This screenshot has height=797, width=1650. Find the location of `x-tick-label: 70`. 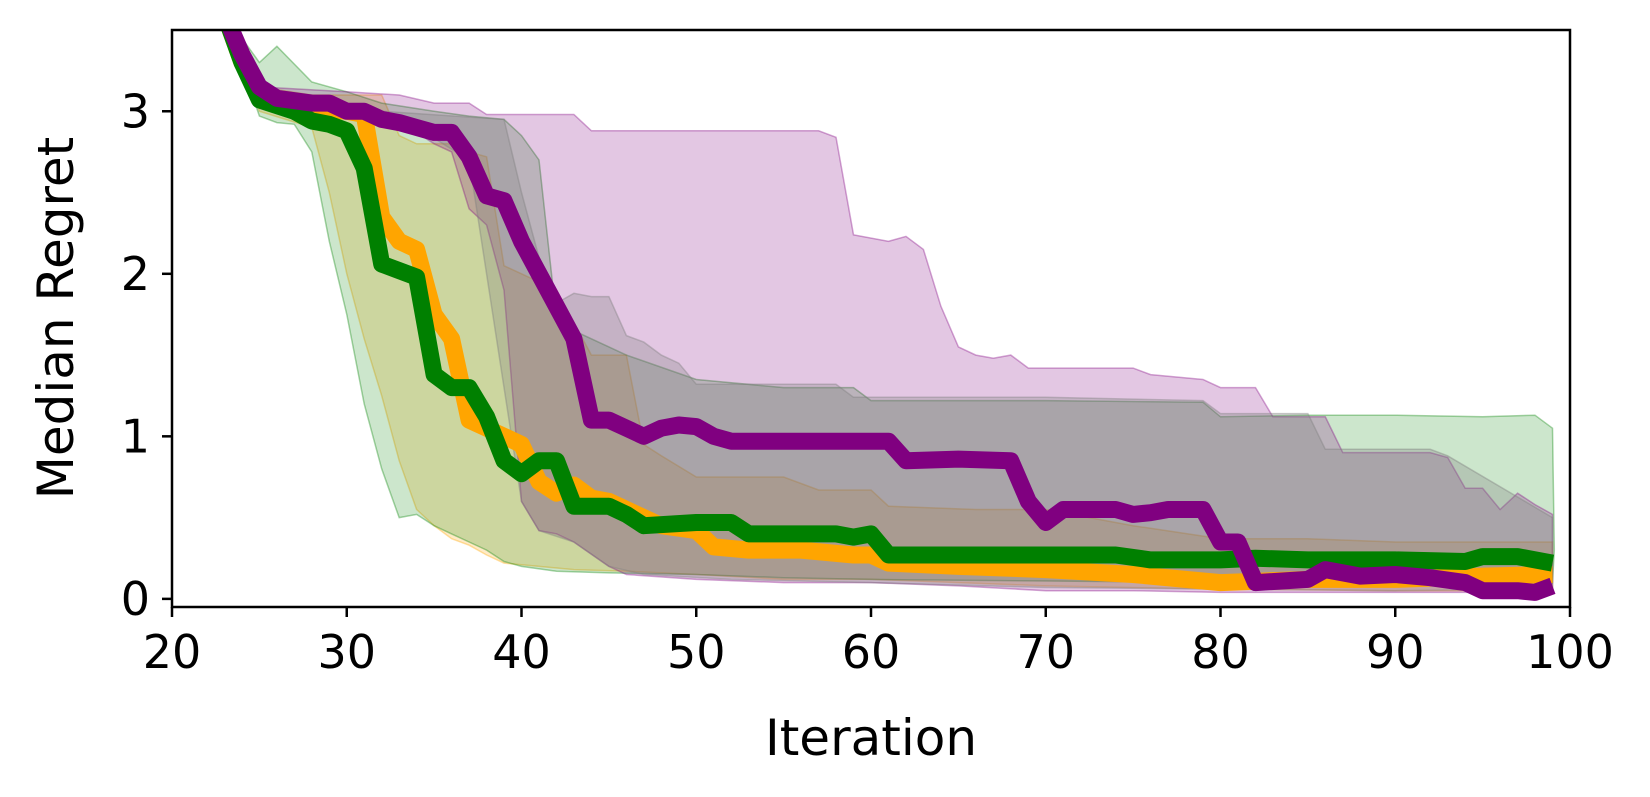

x-tick-label: 70 is located at coordinates (1045, 652).